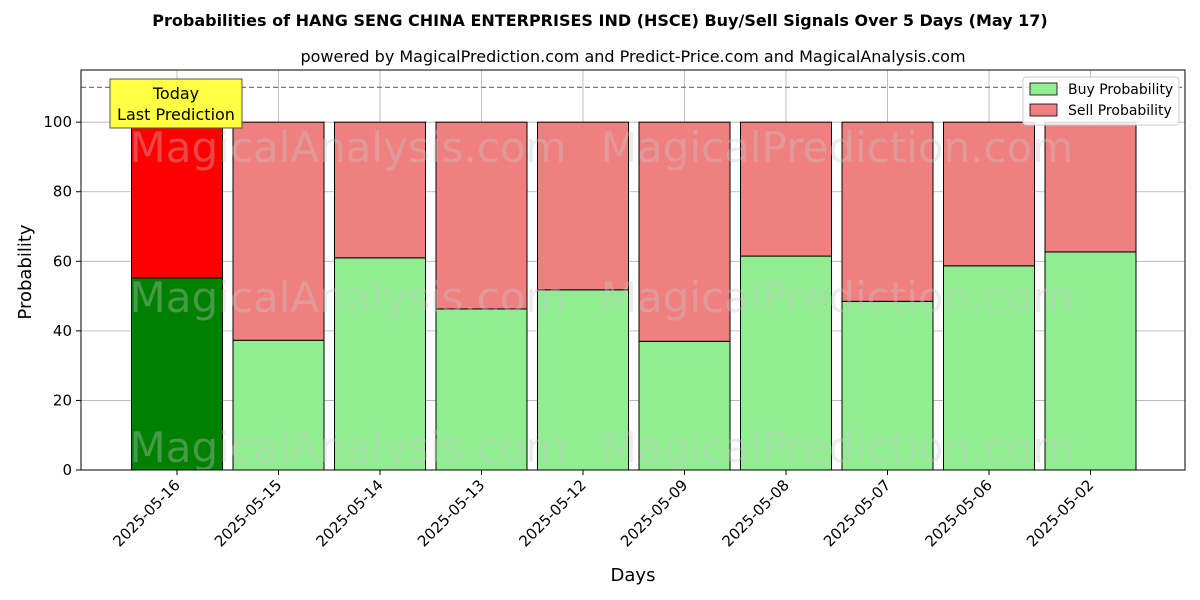 The image size is (1200, 600). Describe the element at coordinates (451, 513) in the screenshot. I see `x-tick-label: 2025-05-13` at that location.